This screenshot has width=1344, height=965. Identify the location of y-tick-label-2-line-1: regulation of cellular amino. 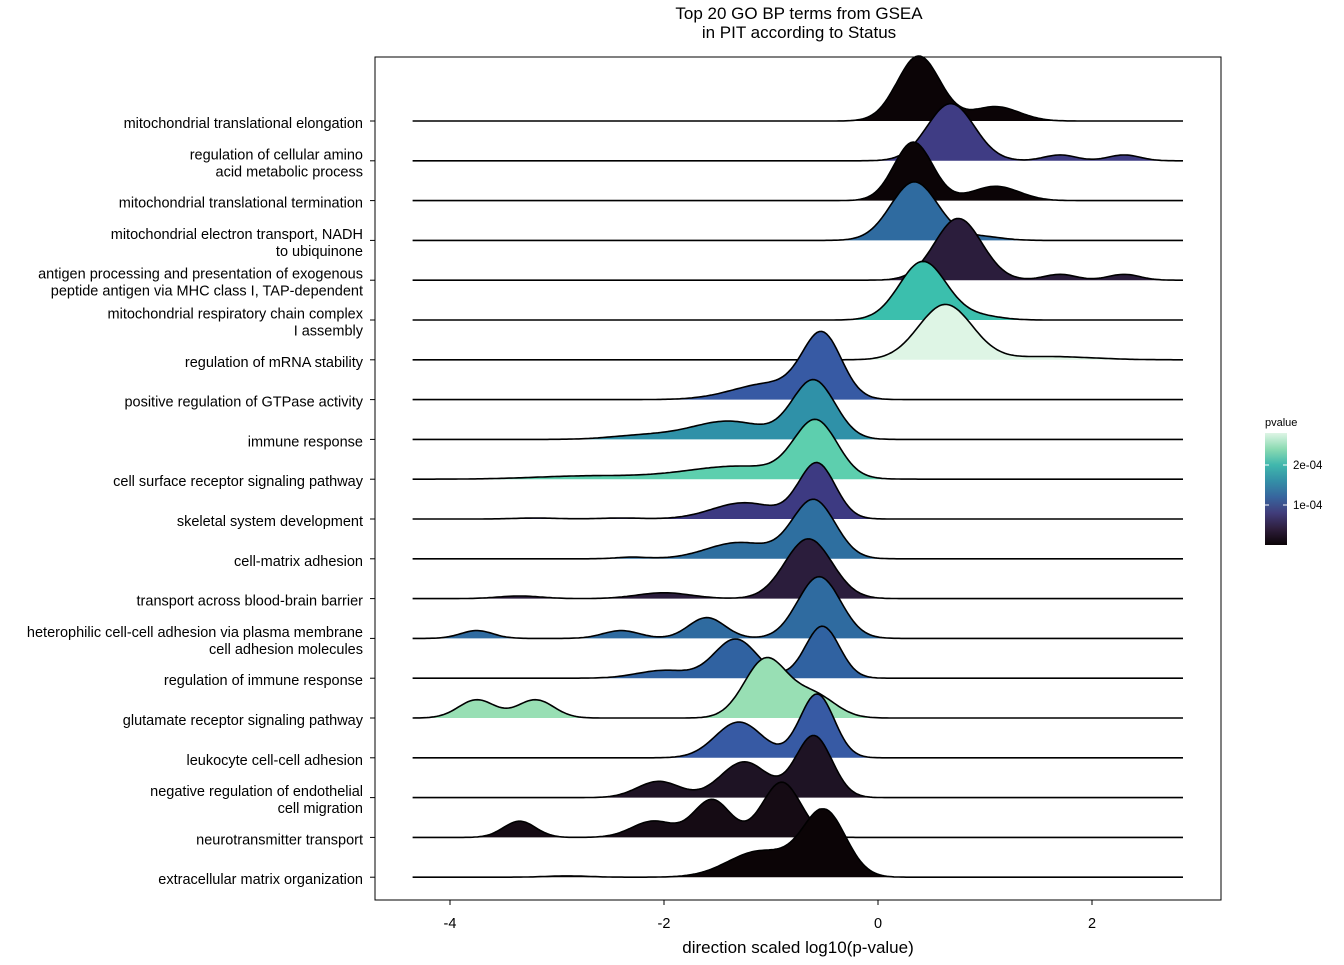
(276, 155).